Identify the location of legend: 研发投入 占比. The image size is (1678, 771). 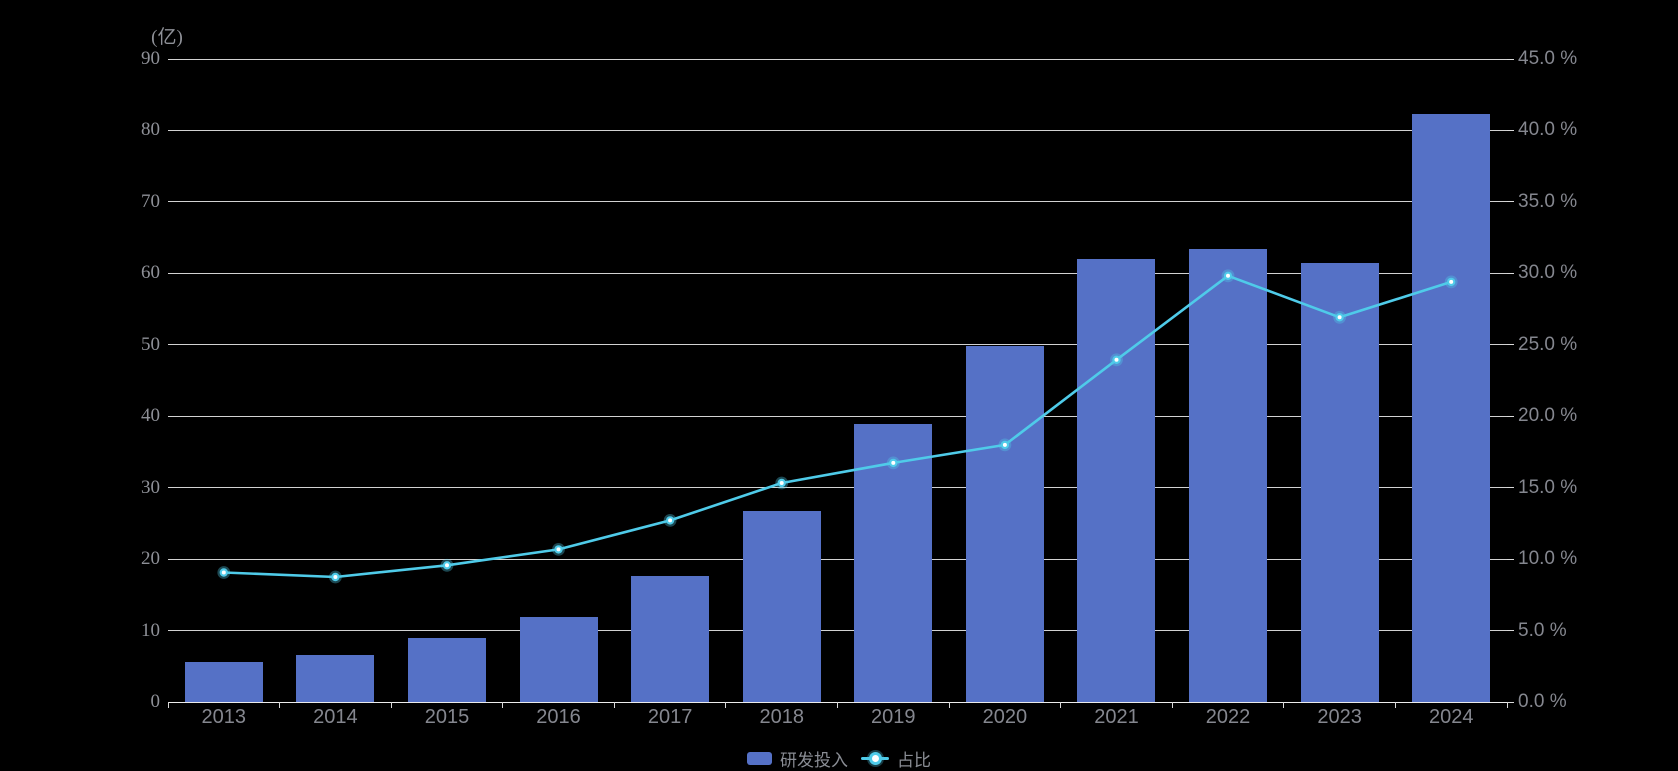
(839, 757).